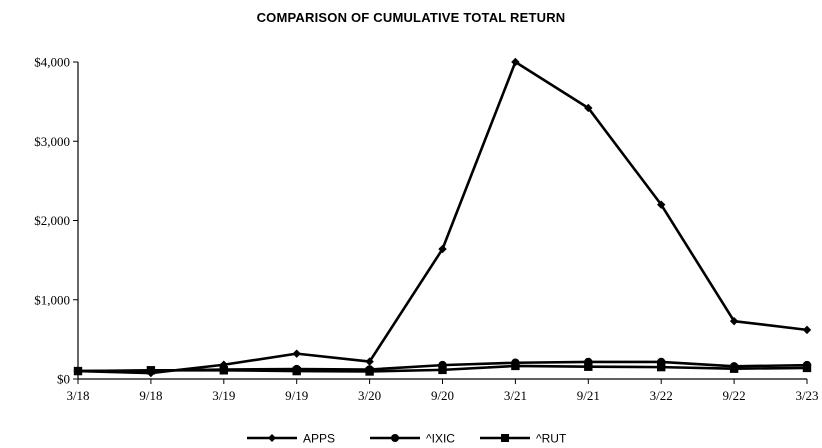  I want to click on y-tick-label: $4,000, so click(52, 62).